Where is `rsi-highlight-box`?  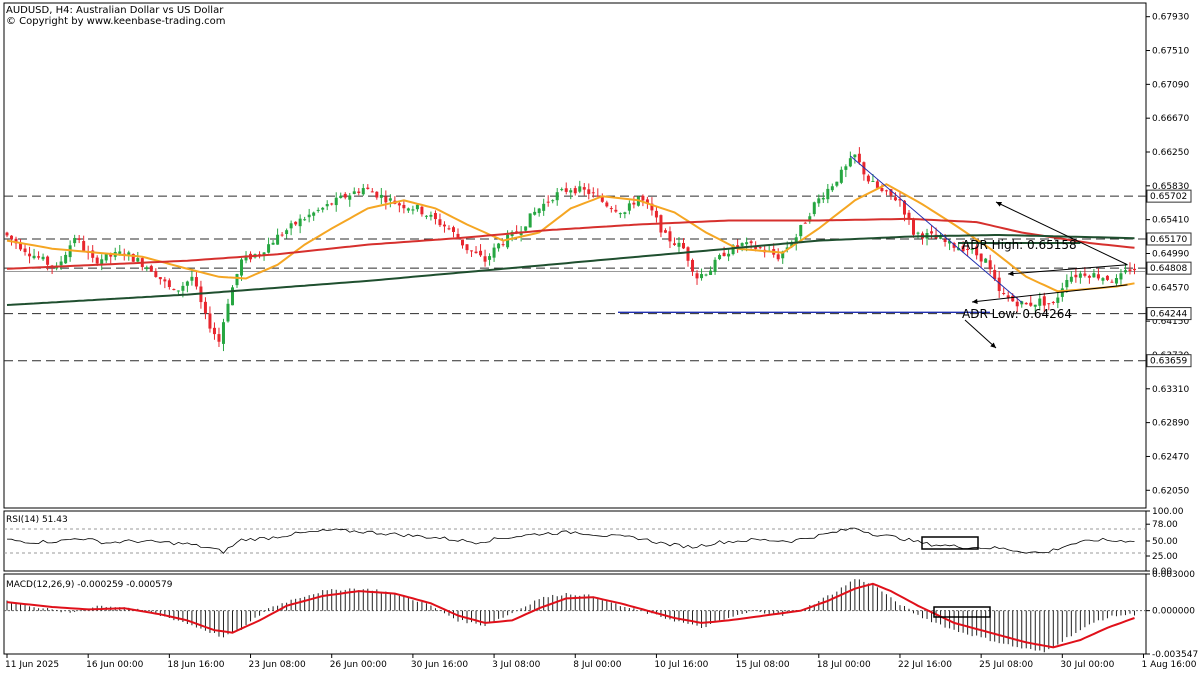
rsi-highlight-box is located at coordinates (950, 543).